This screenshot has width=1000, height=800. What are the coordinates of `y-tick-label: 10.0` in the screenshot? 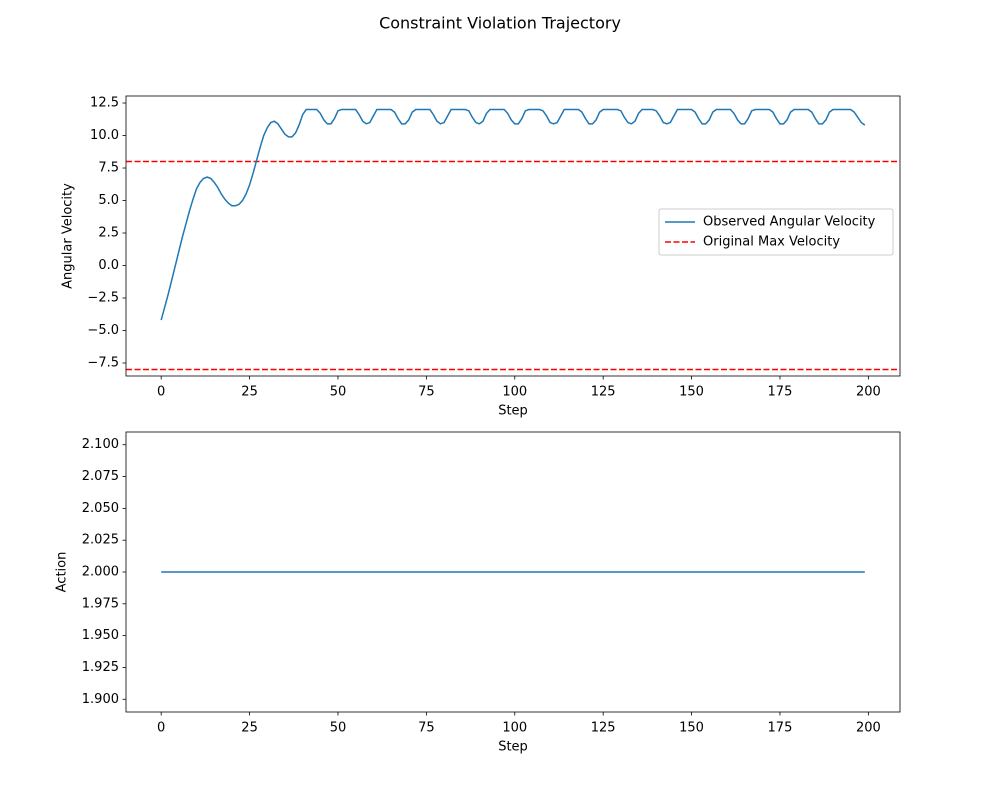 It's located at (104, 135).